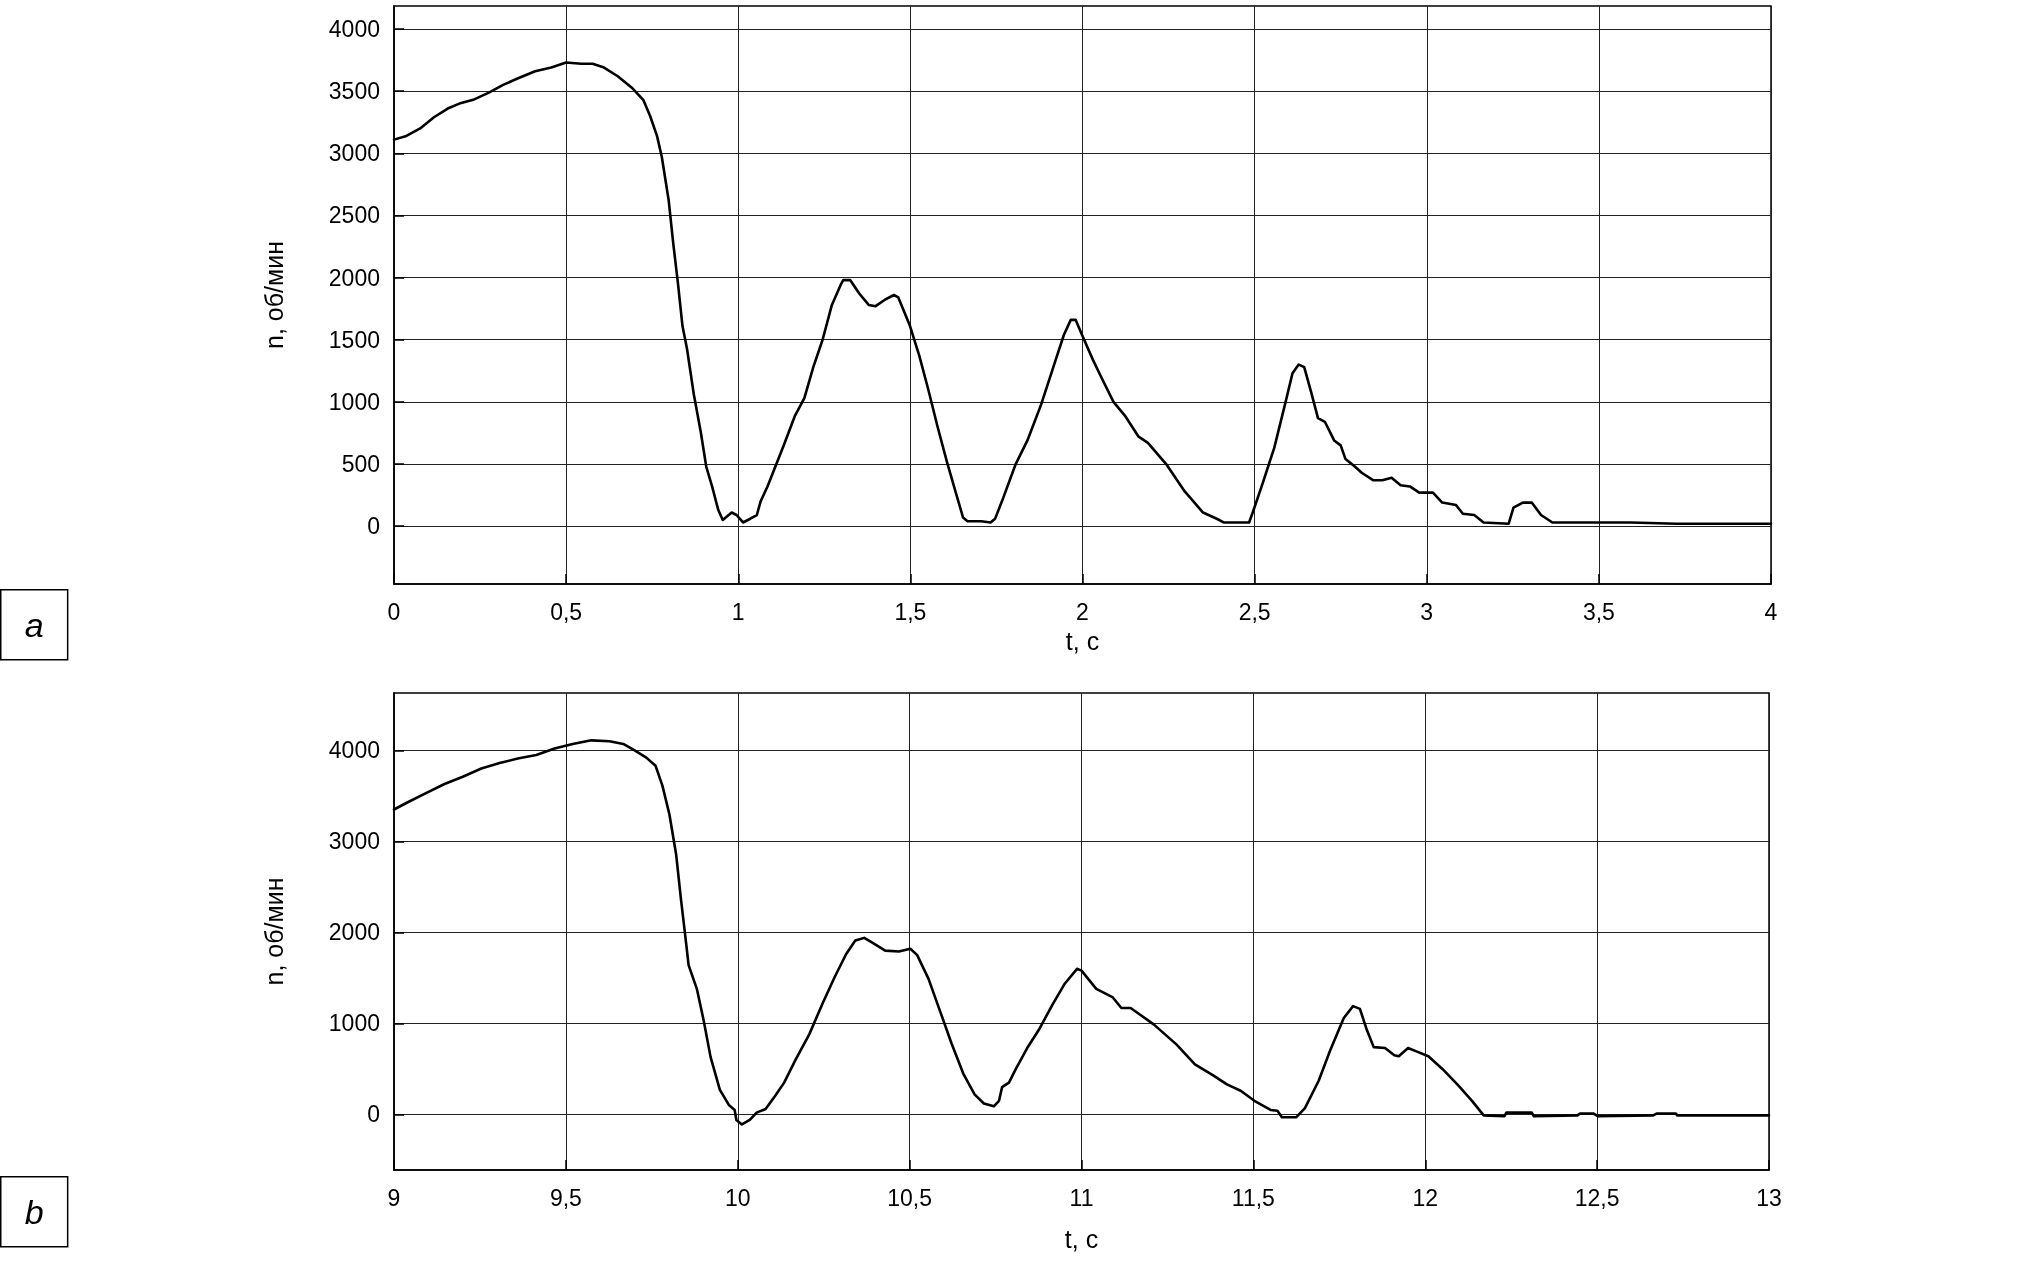 Image resolution: width=2020 pixels, height=1264 pixels. What do you see at coordinates (1427, 611) in the screenshot?
I see `x-tick-label: 3` at bounding box center [1427, 611].